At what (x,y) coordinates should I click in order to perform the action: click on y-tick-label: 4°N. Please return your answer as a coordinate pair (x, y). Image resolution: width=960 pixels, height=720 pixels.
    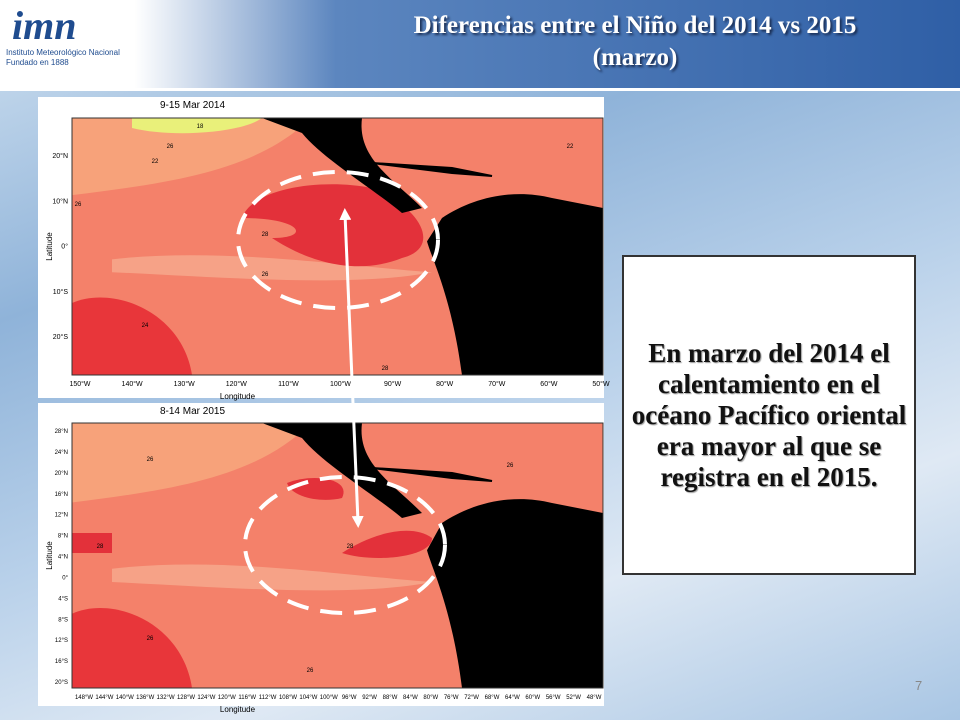
    Looking at the image, I should click on (63, 558).